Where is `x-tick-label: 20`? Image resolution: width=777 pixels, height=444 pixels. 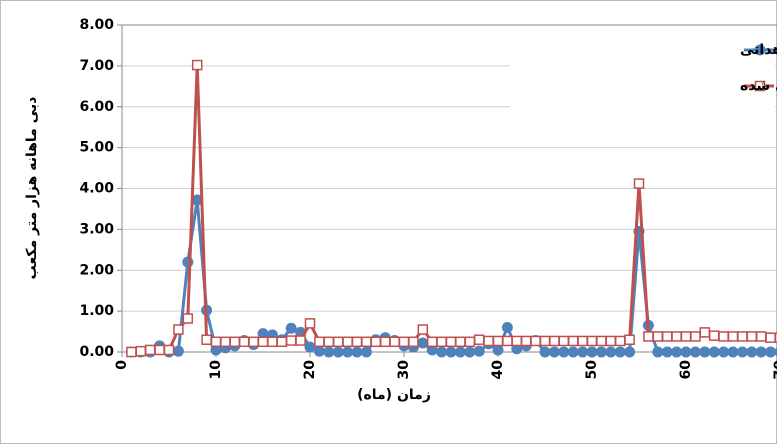 x-tick-label: 20 is located at coordinates (310, 370).